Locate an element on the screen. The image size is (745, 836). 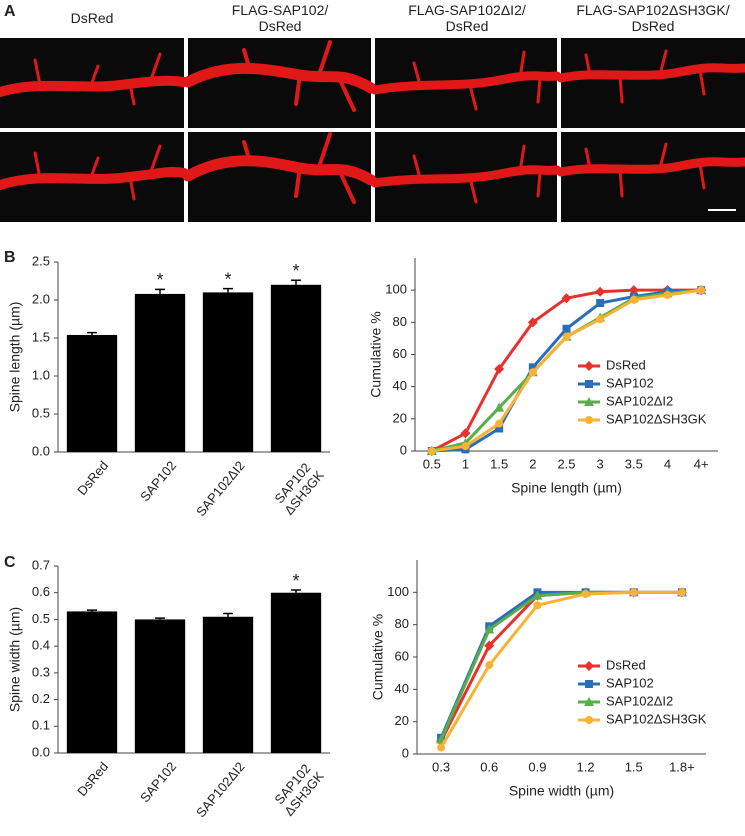
panel-label: A is located at coordinates (10, 11).